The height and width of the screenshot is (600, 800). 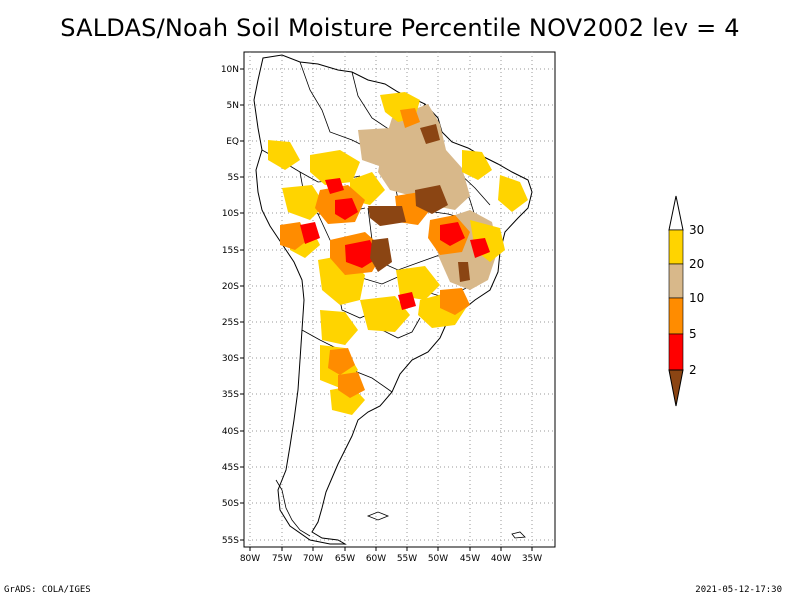 I want to click on lat-tick-label: 30S, so click(x=230, y=359).